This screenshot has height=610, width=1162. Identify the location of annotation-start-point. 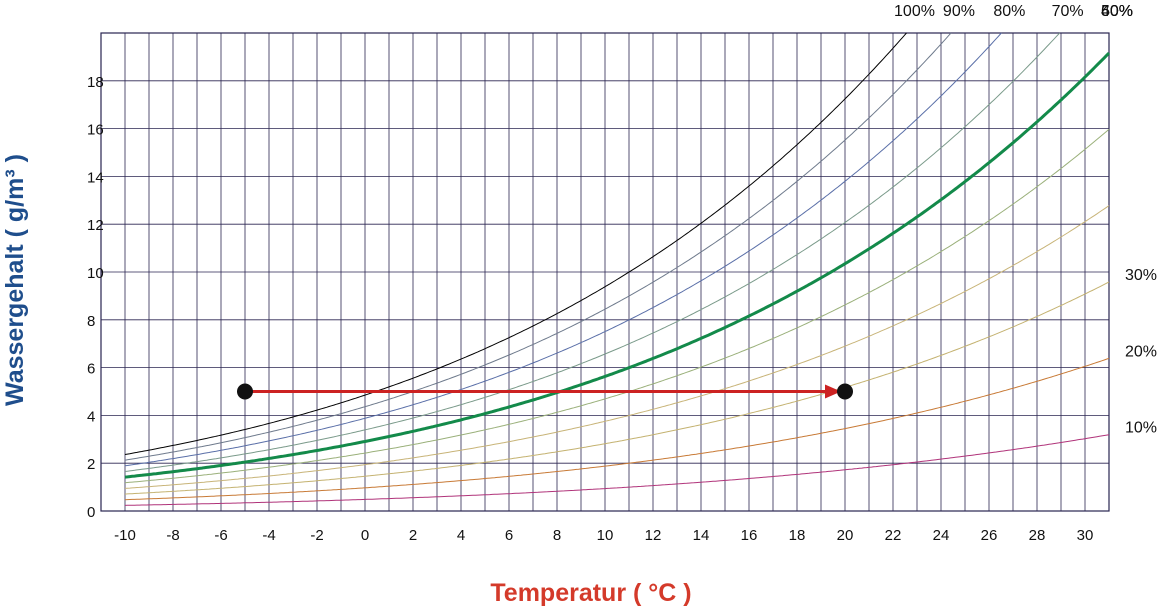
(245, 391).